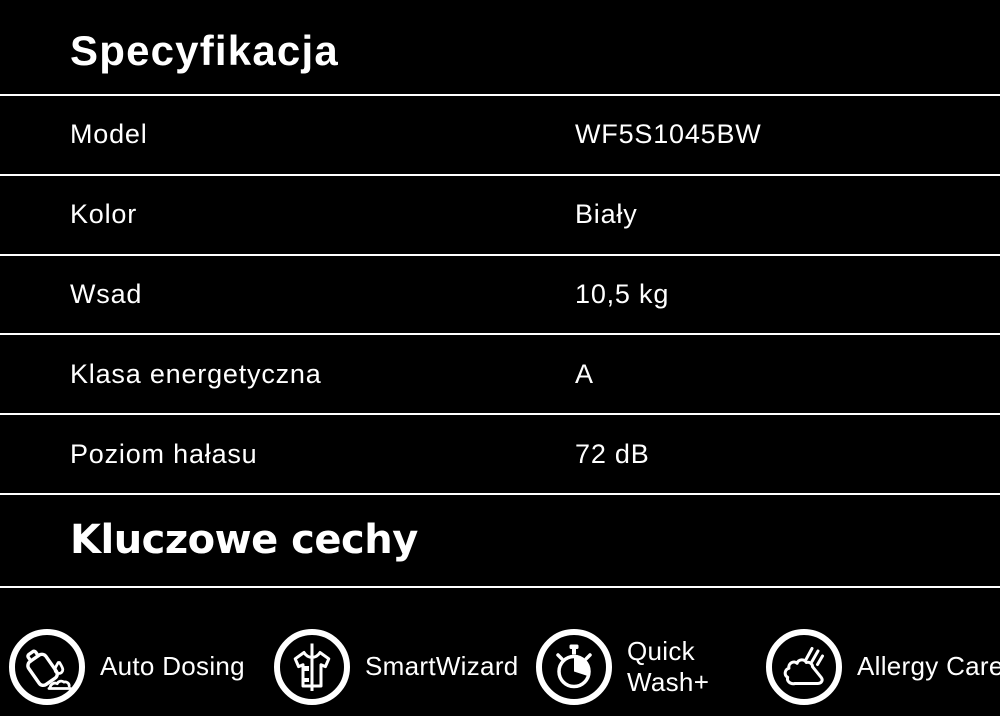 This screenshot has width=1000, height=716. I want to click on feature-label-line-2: Wash+, so click(668, 681).